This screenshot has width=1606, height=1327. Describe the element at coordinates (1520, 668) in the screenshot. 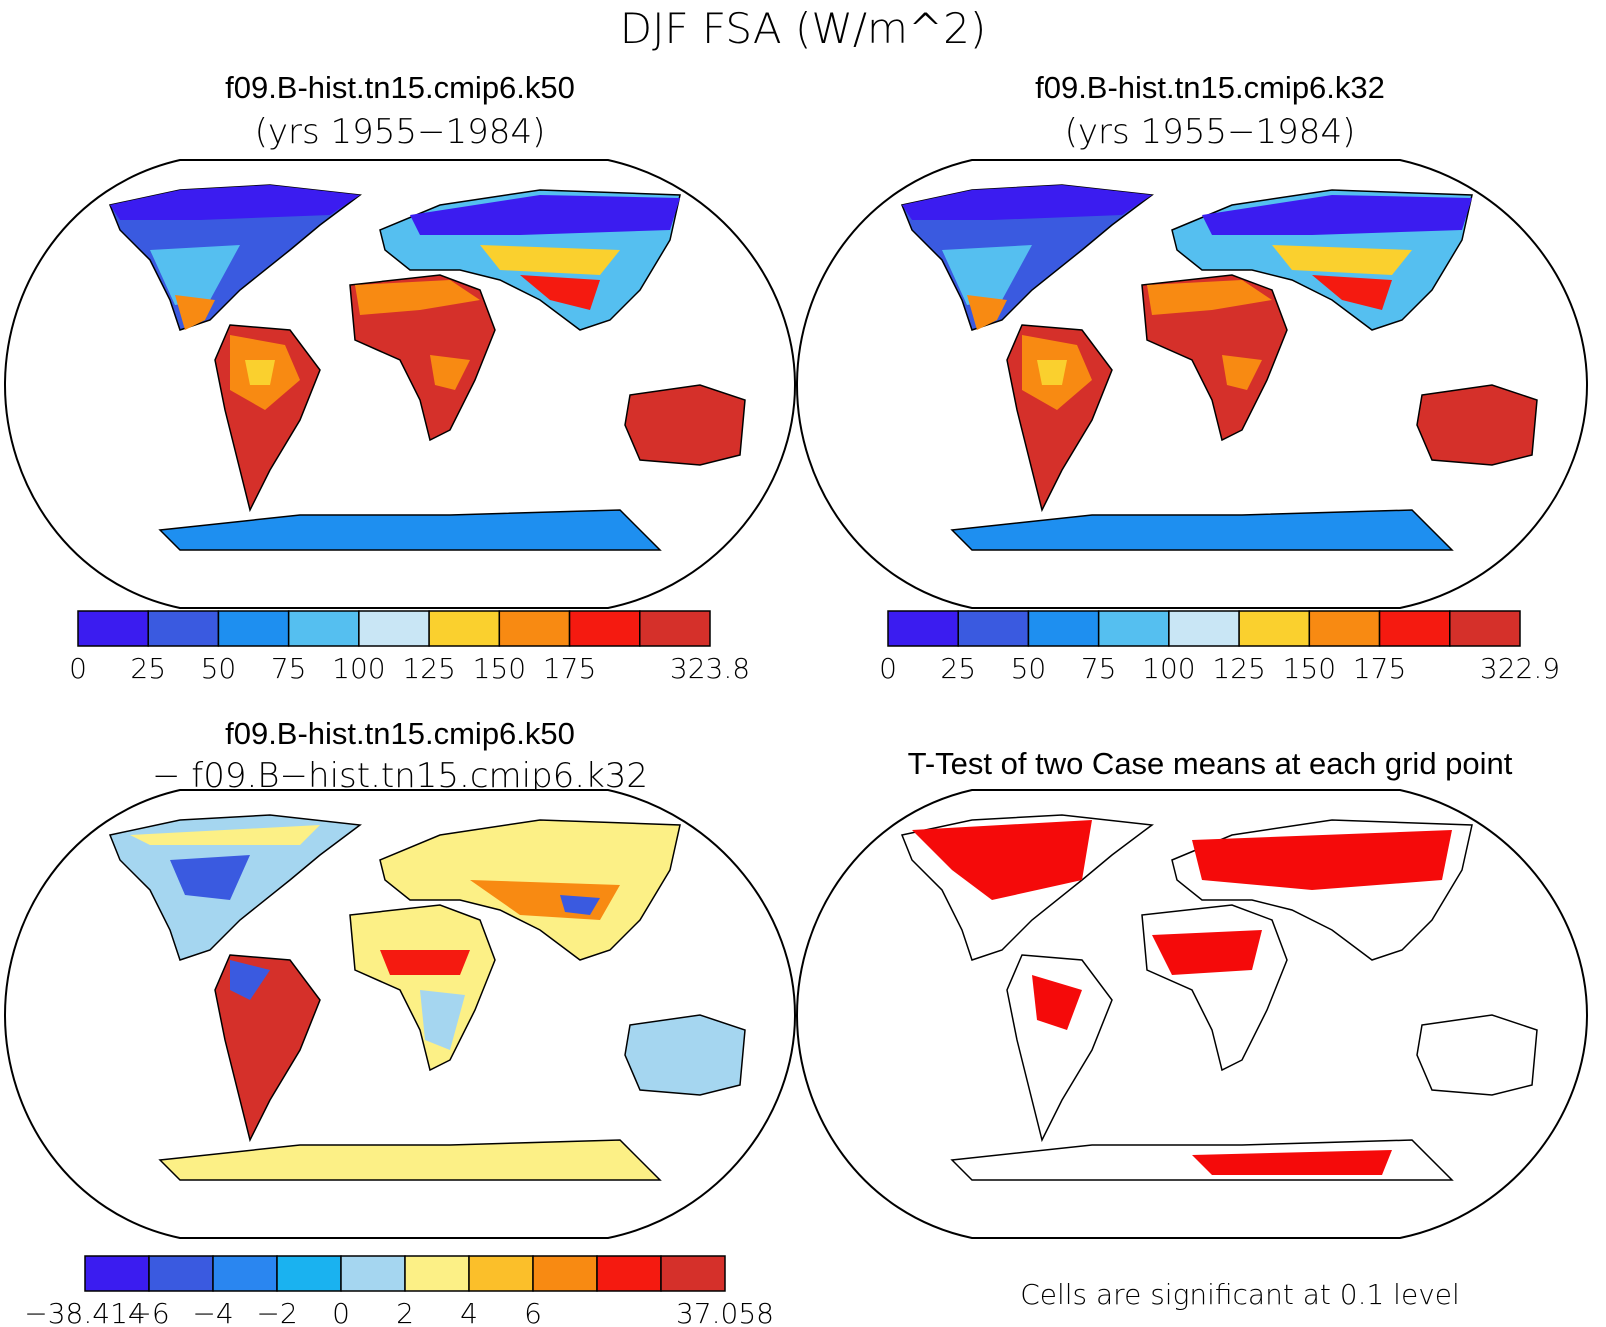

I see `colorbar-tick-label: 322.9` at that location.